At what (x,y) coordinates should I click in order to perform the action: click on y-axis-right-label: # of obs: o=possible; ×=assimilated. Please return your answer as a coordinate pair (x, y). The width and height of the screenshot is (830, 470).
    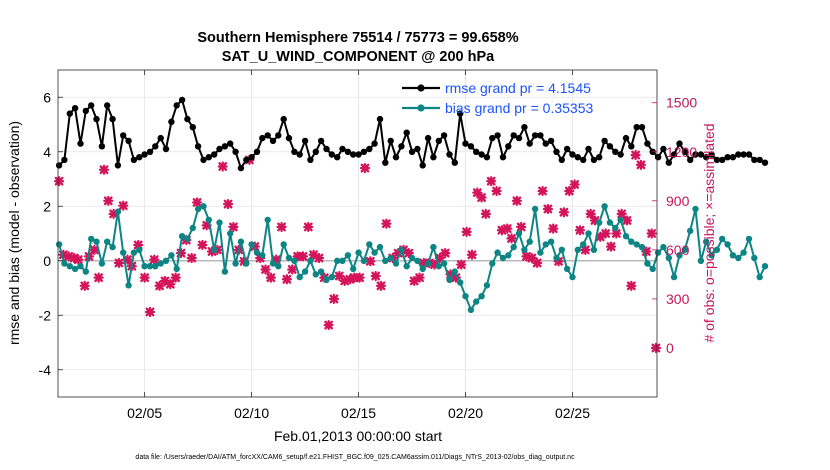
    Looking at the image, I should click on (709, 232).